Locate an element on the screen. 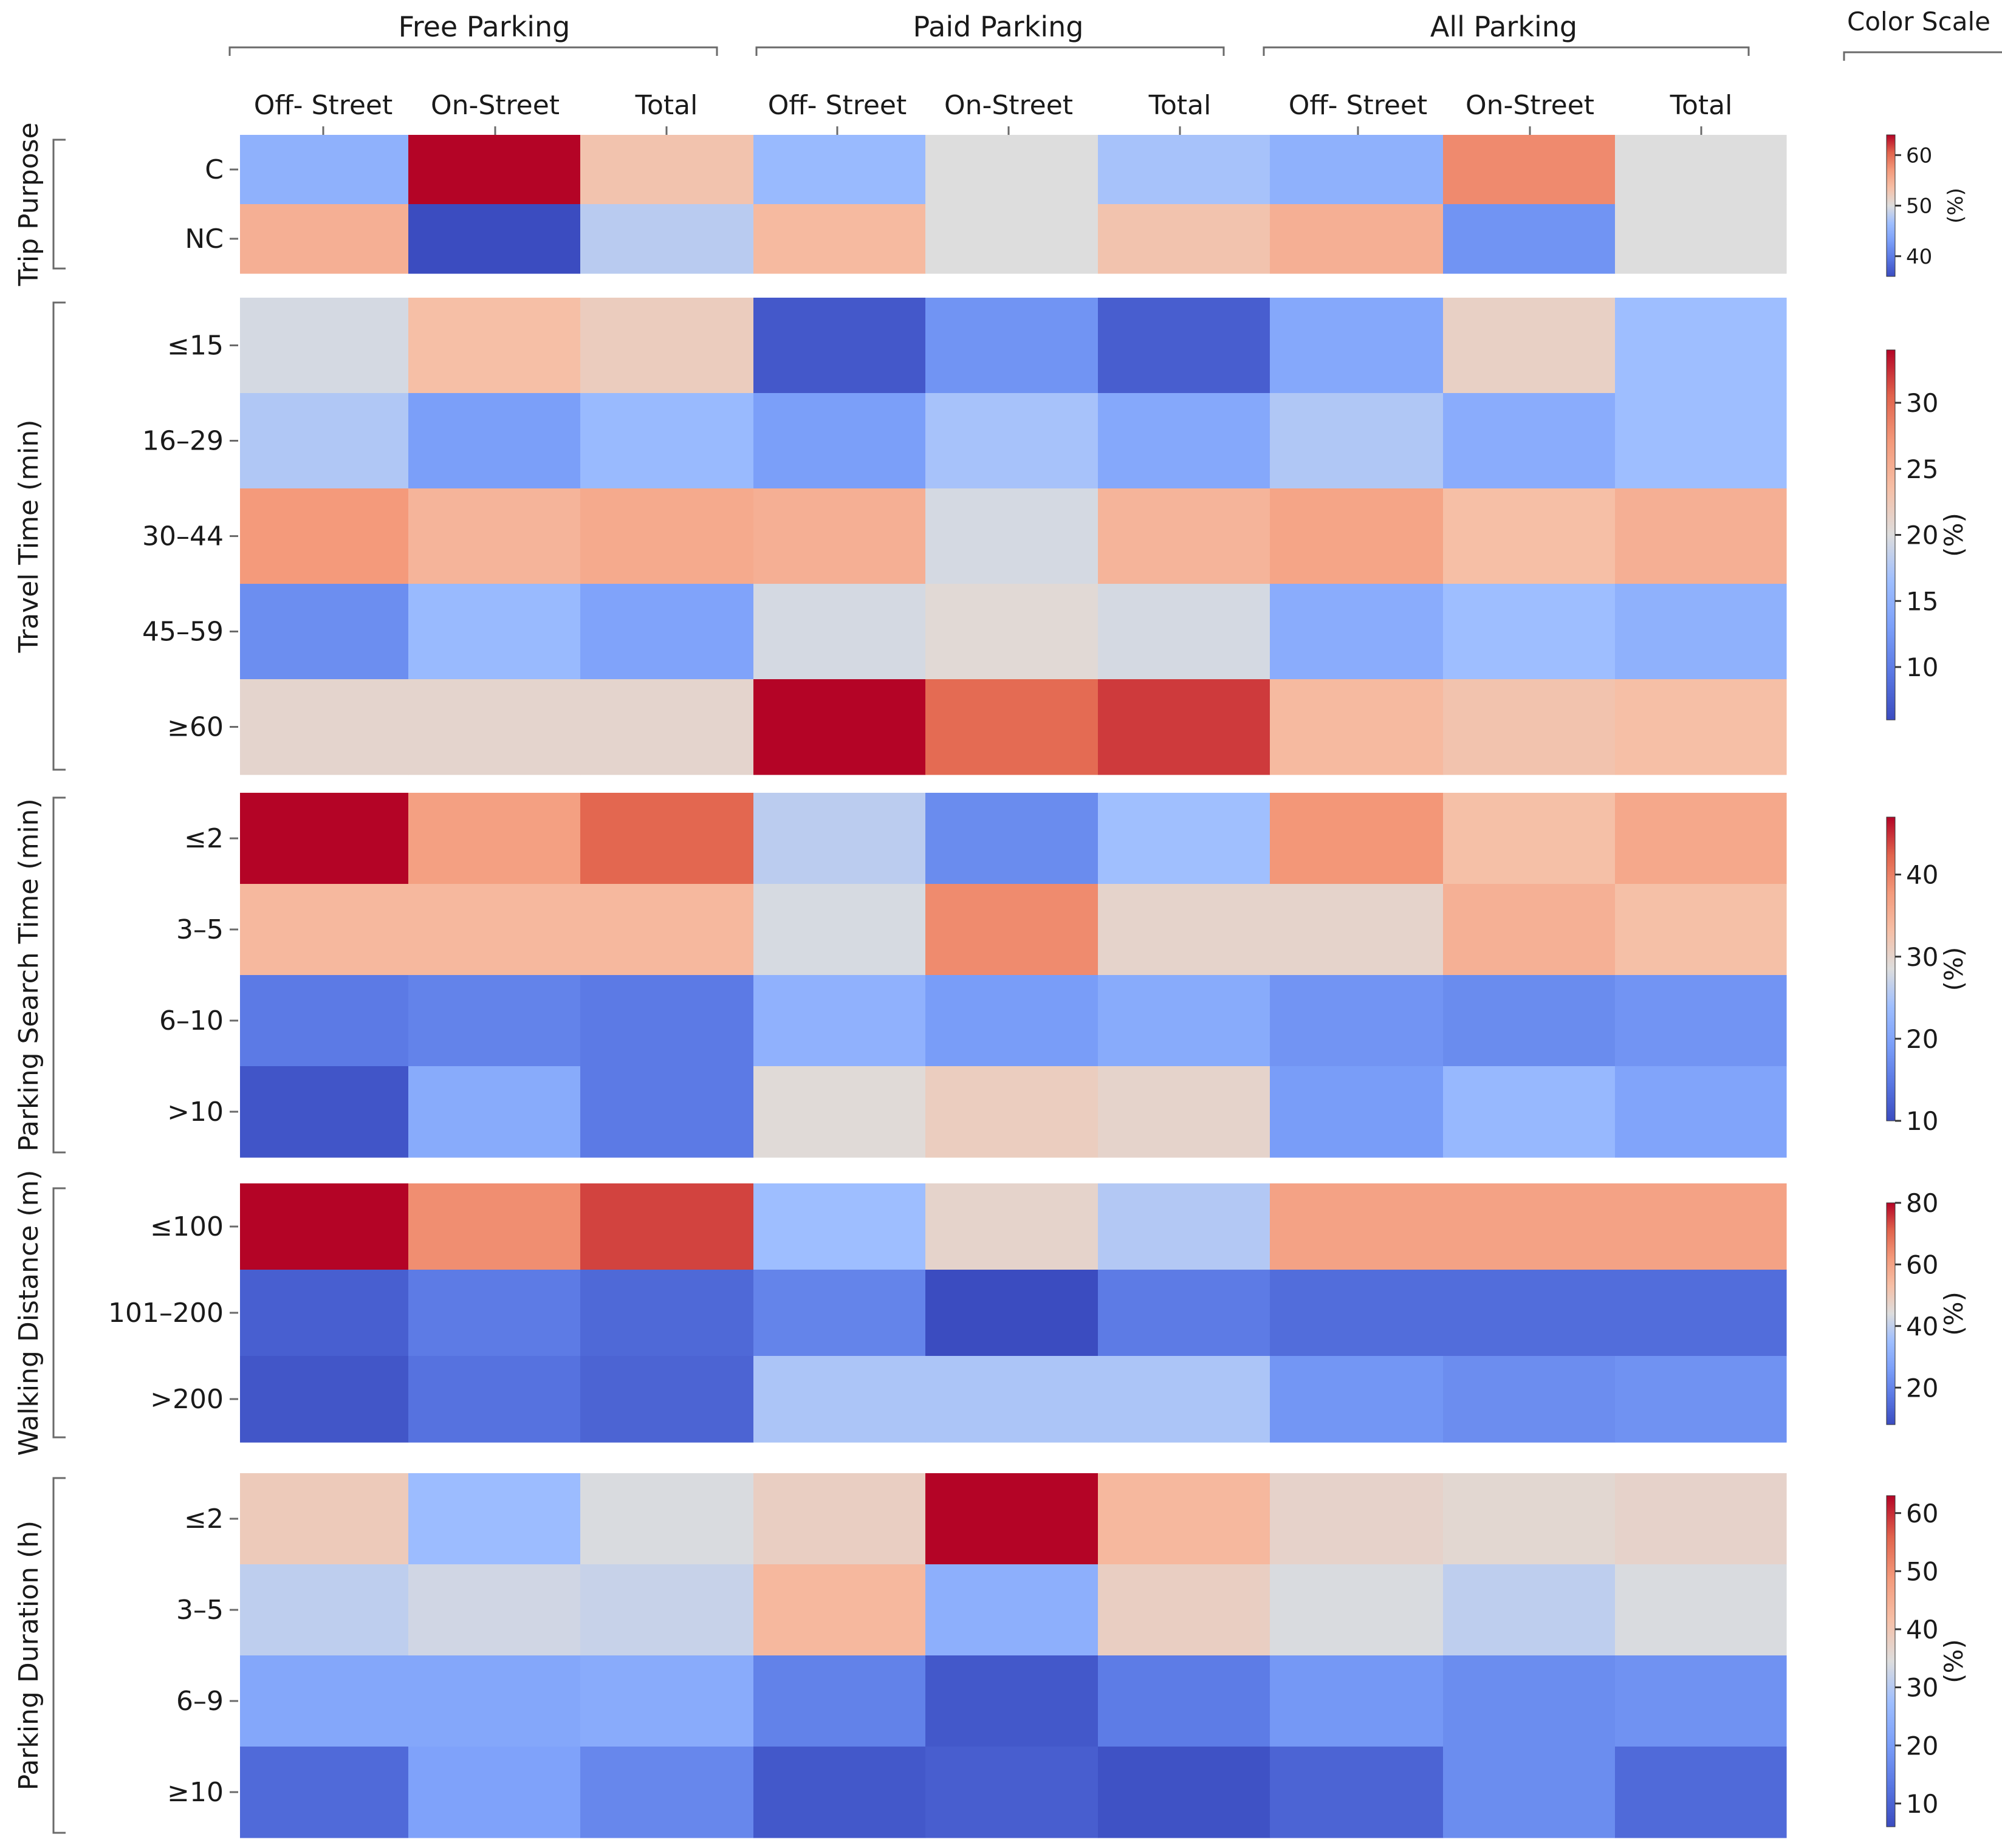 The image size is (2002, 1848). colorbar-tick-label: 25 is located at coordinates (1922, 469).